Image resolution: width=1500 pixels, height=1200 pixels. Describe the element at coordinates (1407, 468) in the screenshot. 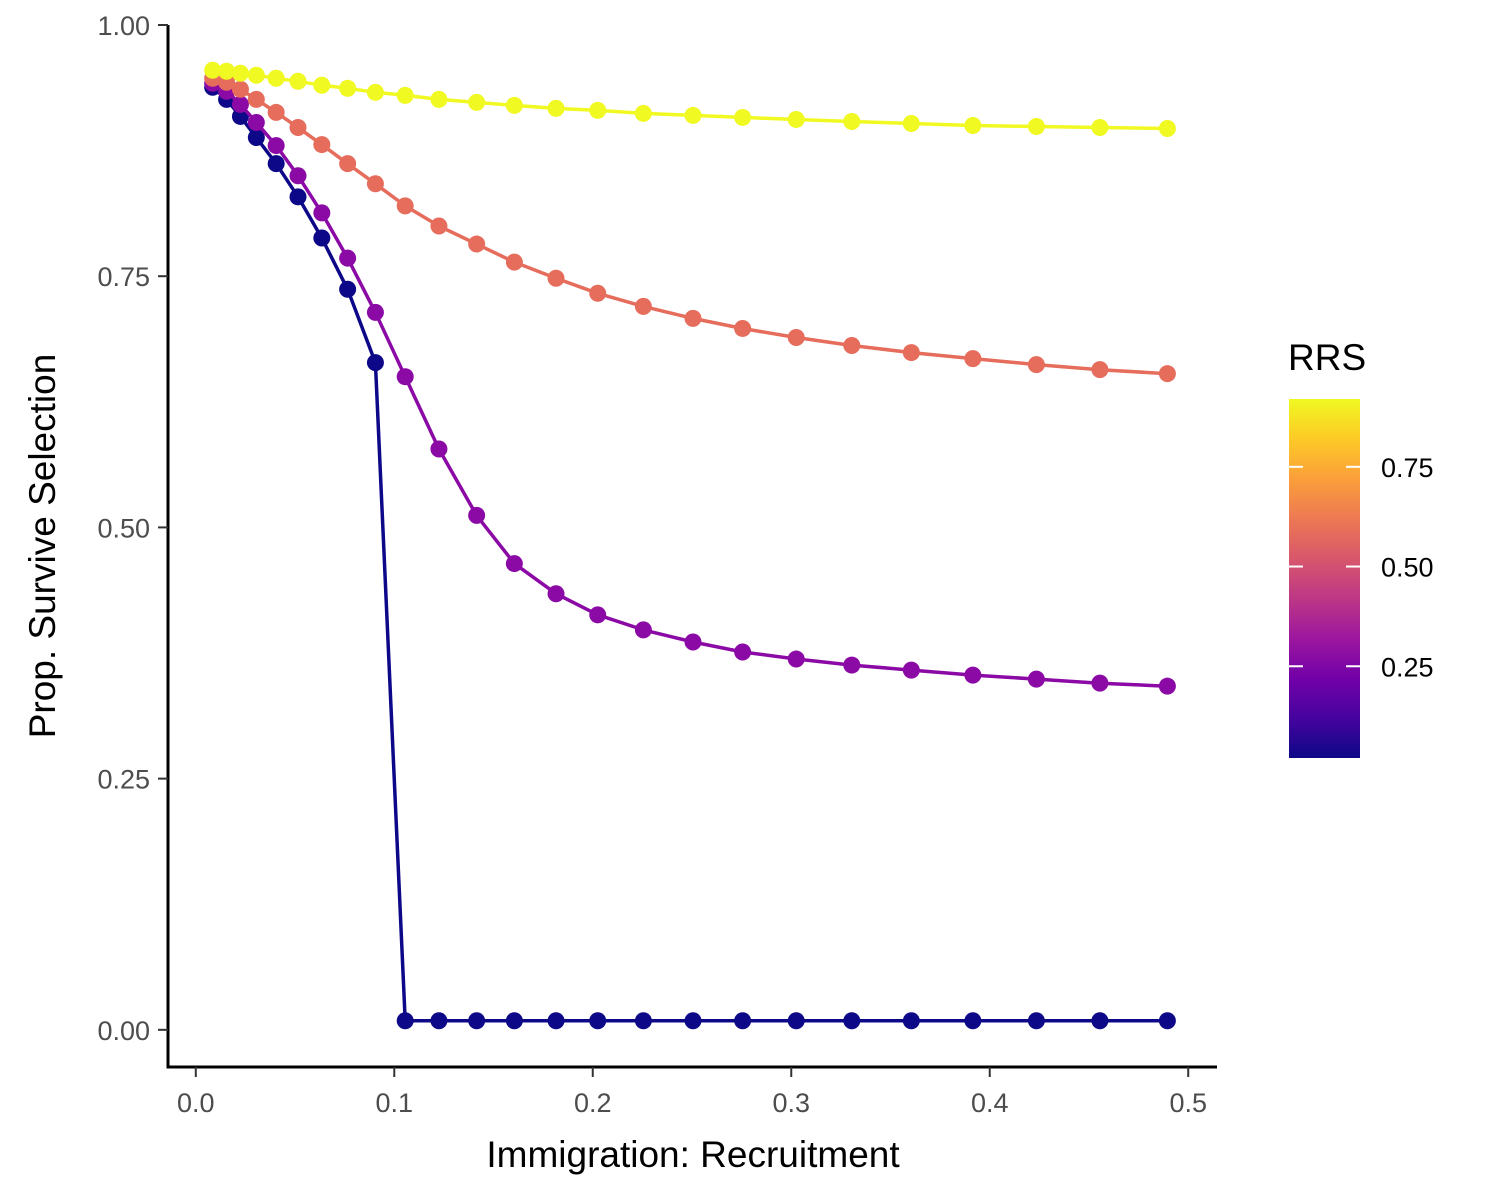

I see `legend-label: 0.75` at that location.